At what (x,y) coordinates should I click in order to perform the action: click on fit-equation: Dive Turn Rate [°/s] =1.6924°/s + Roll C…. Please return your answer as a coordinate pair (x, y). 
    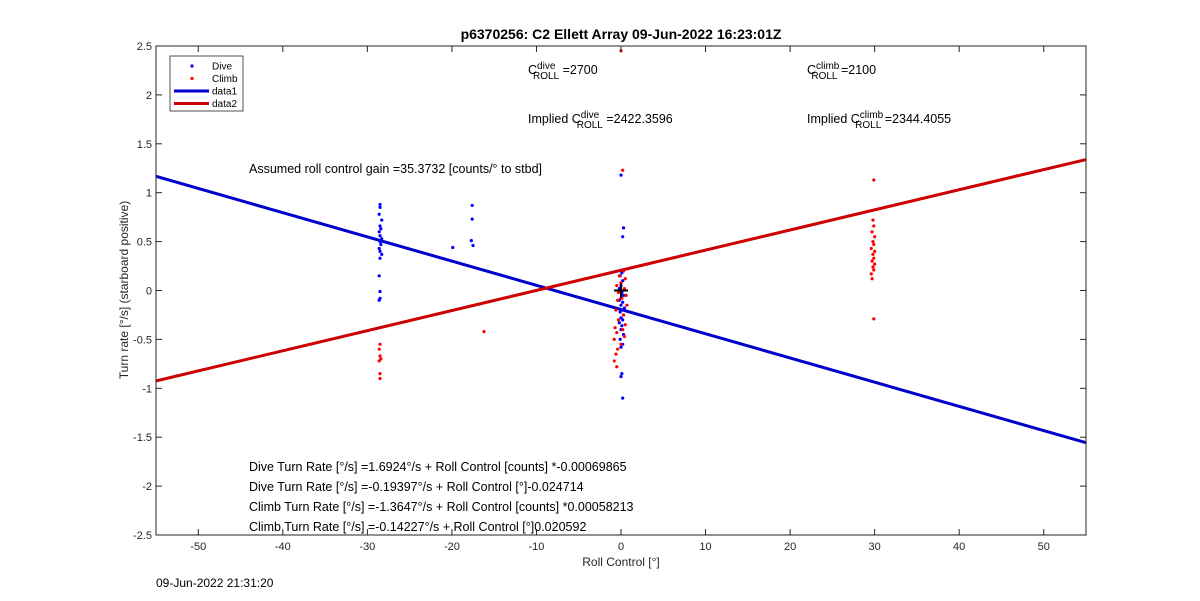
    Looking at the image, I should click on (438, 467).